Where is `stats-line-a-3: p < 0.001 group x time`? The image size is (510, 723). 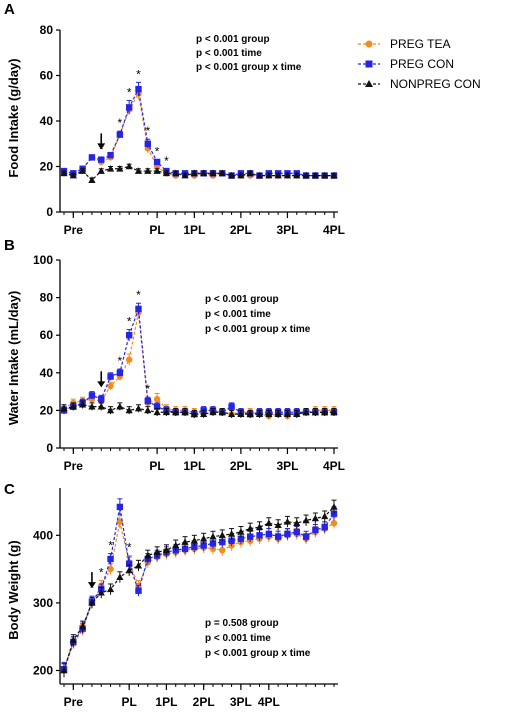
stats-line-a-3: p < 0.001 group x time is located at coordinates (249, 67).